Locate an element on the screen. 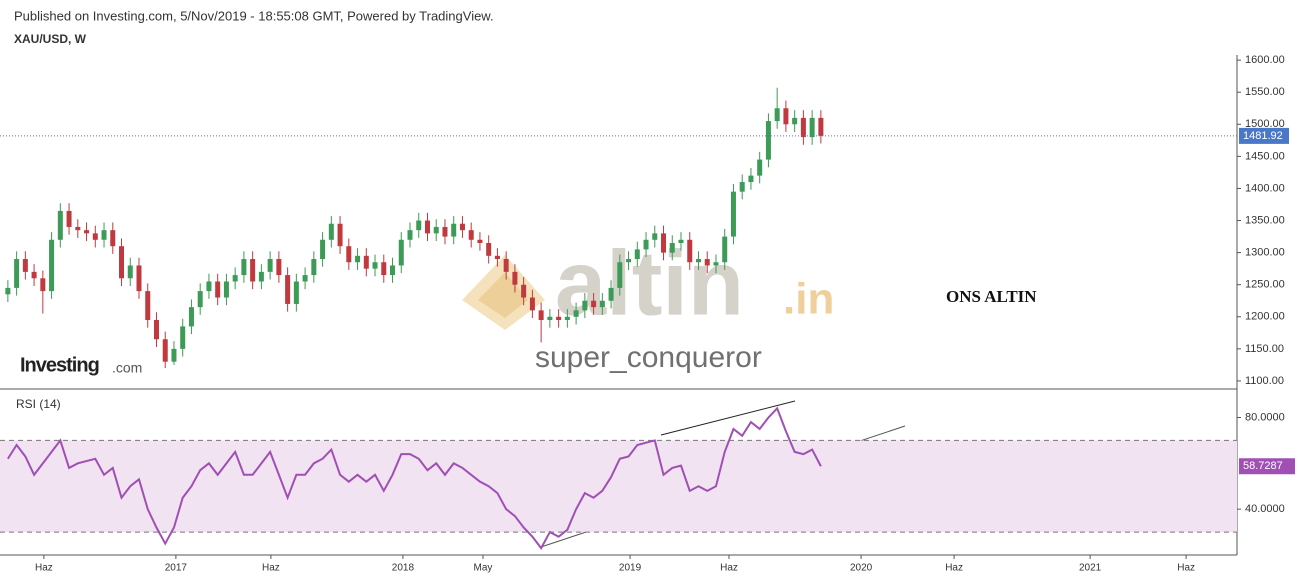  x-tick-label: 2019 is located at coordinates (630, 568).